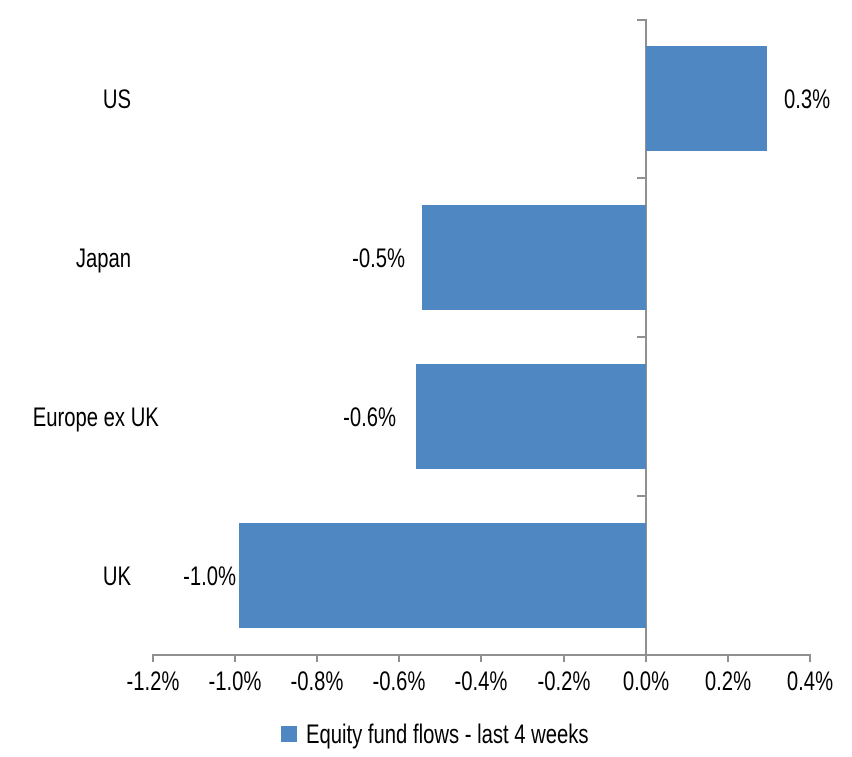 This screenshot has width=852, height=757. I want to click on data-label-japan: -0.5%, so click(378, 258).